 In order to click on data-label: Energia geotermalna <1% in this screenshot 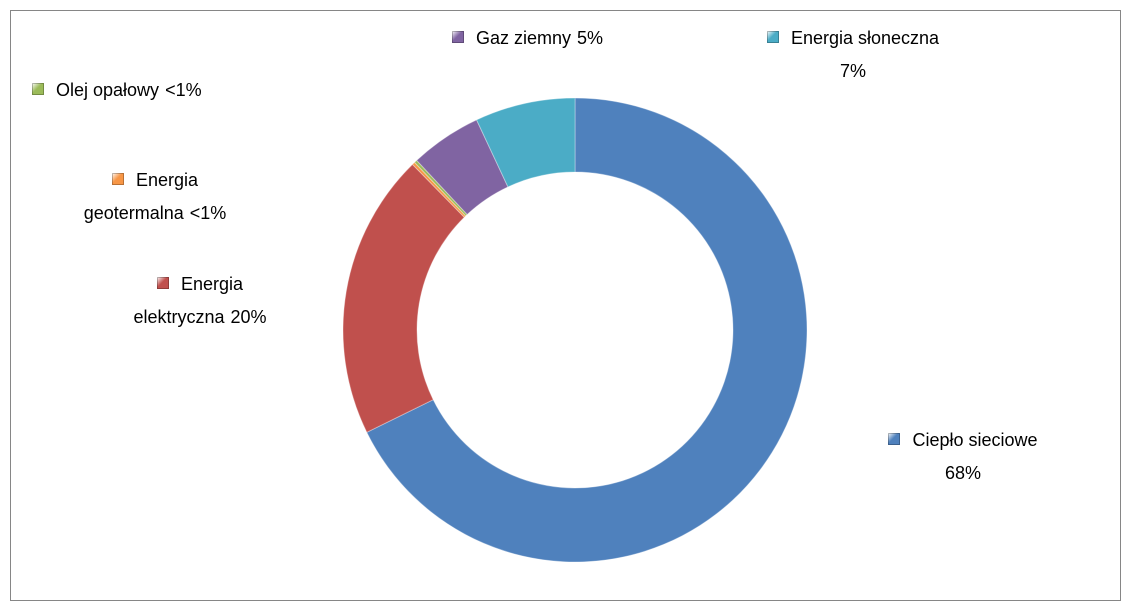, I will do `click(155, 197)`.